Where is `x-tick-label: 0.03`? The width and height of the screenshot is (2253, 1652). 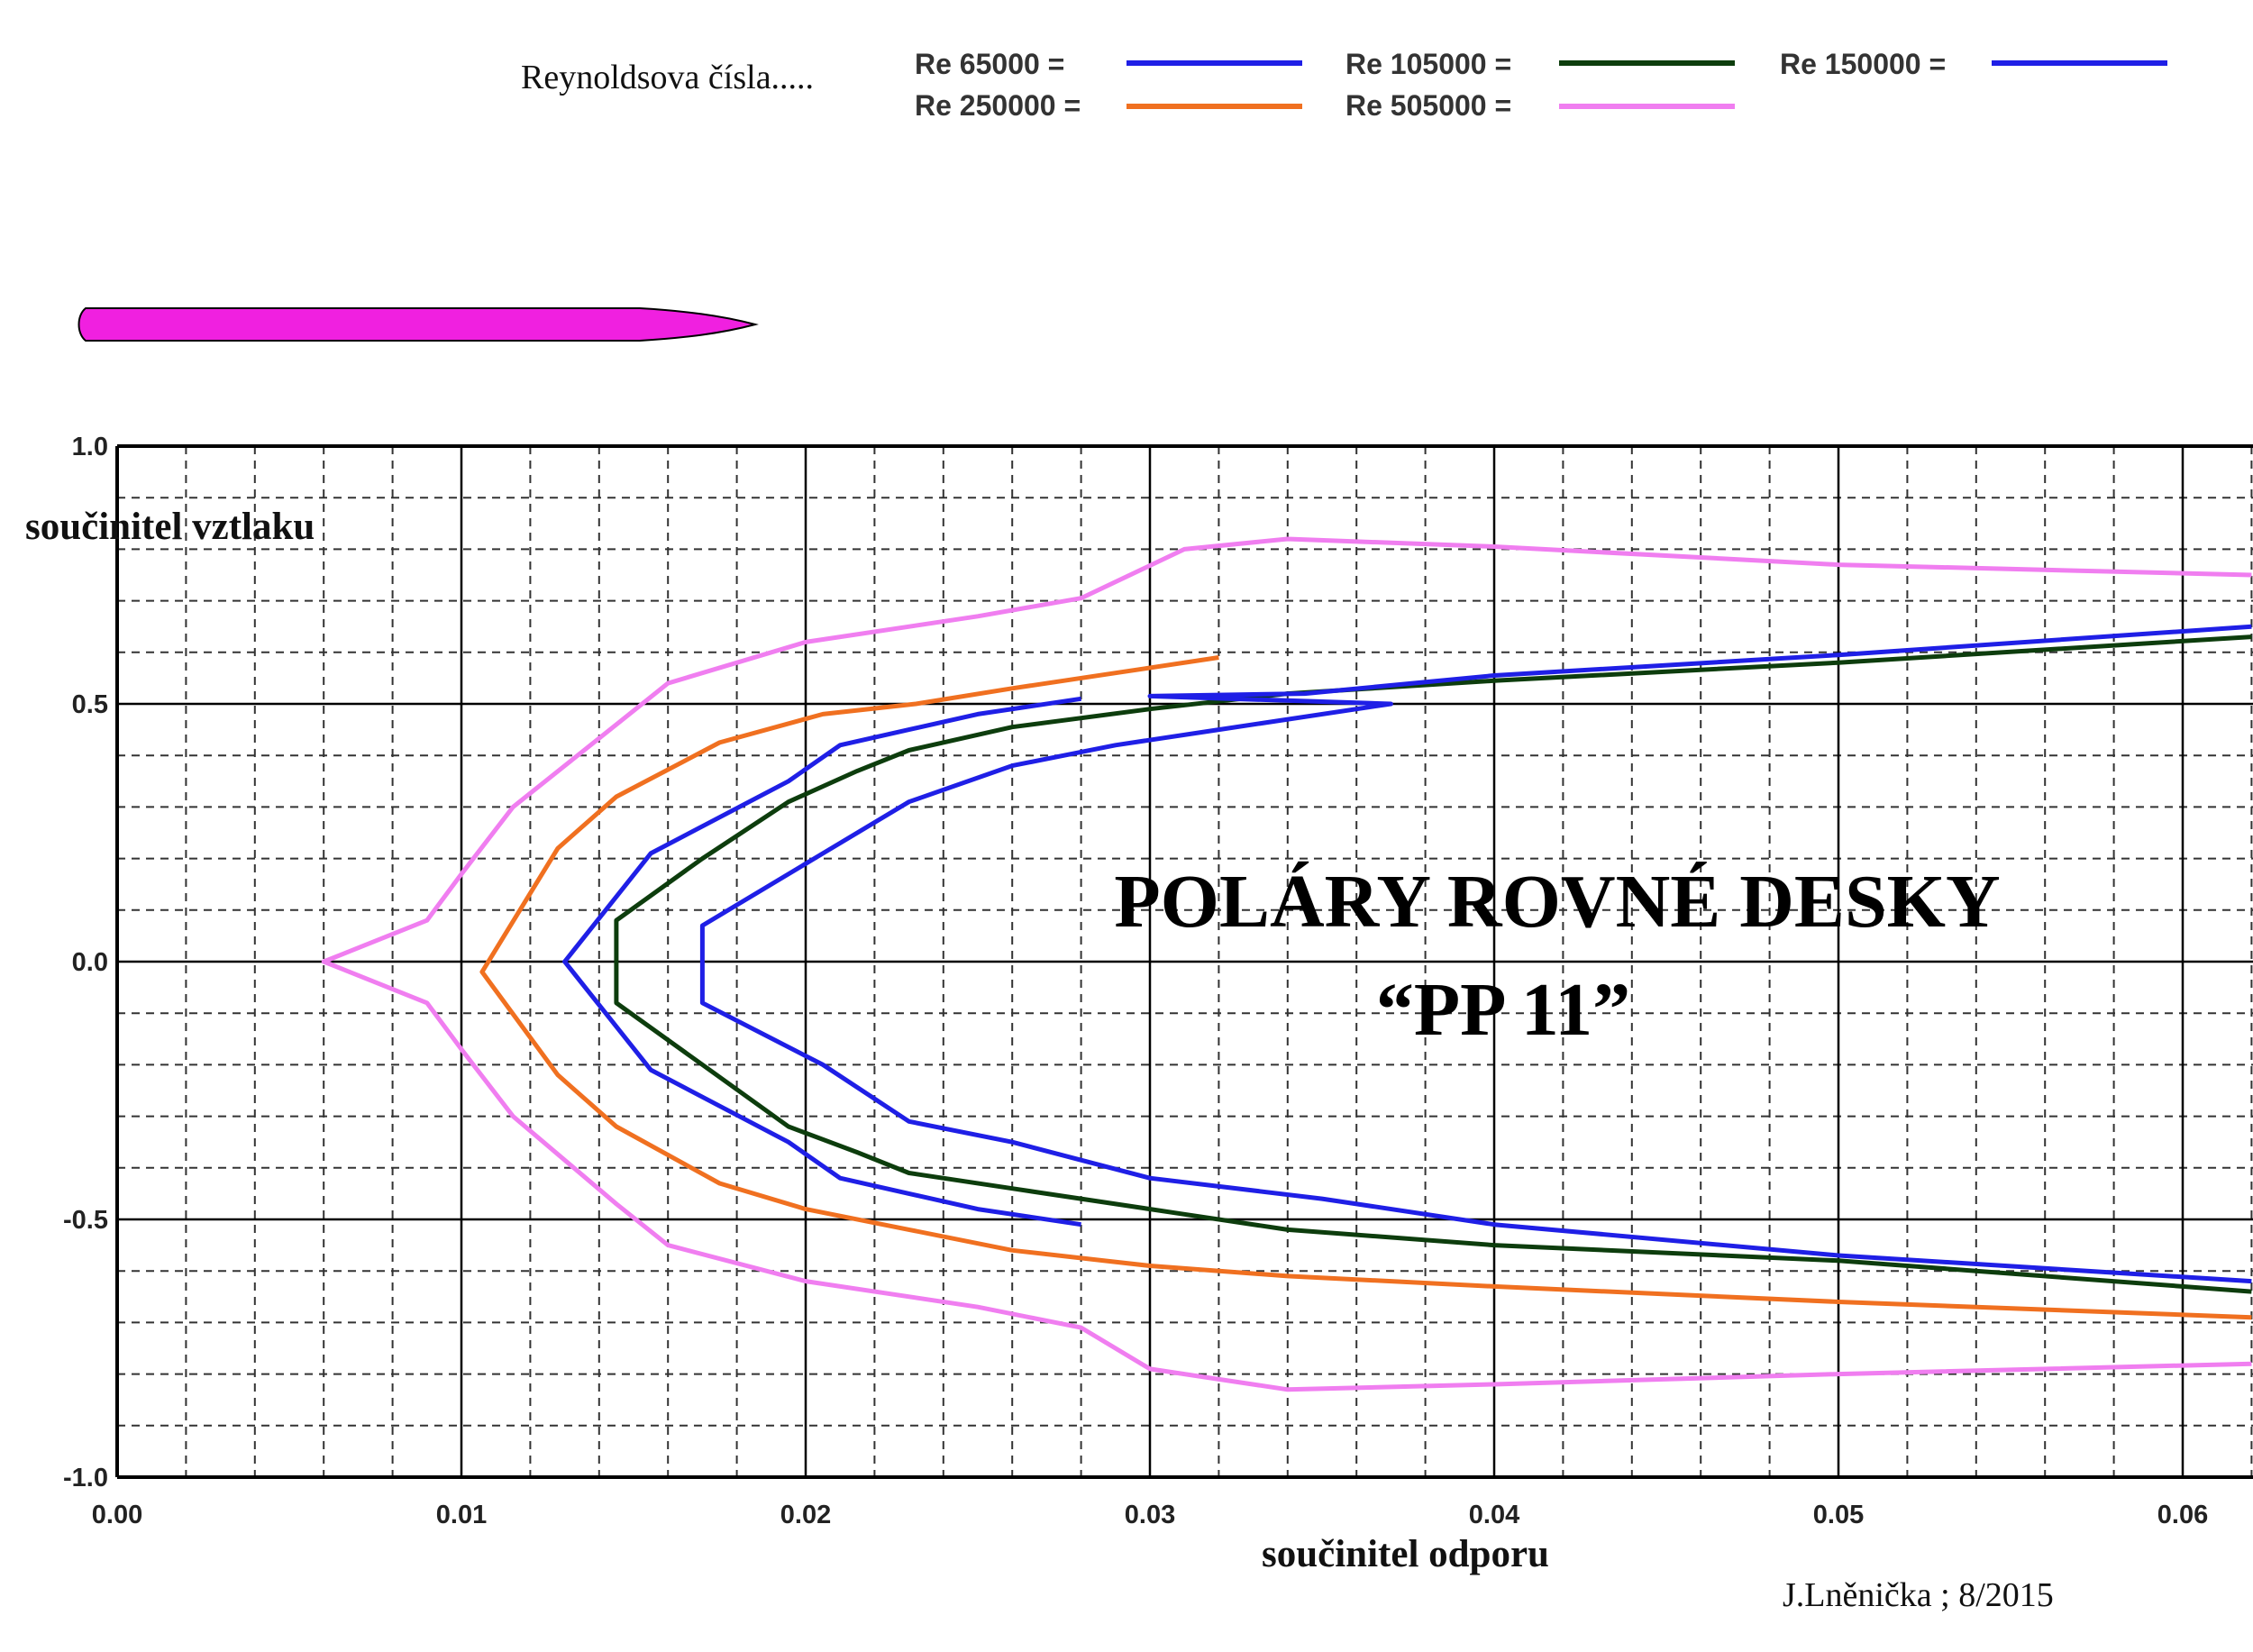 x-tick-label: 0.03 is located at coordinates (1150, 1515).